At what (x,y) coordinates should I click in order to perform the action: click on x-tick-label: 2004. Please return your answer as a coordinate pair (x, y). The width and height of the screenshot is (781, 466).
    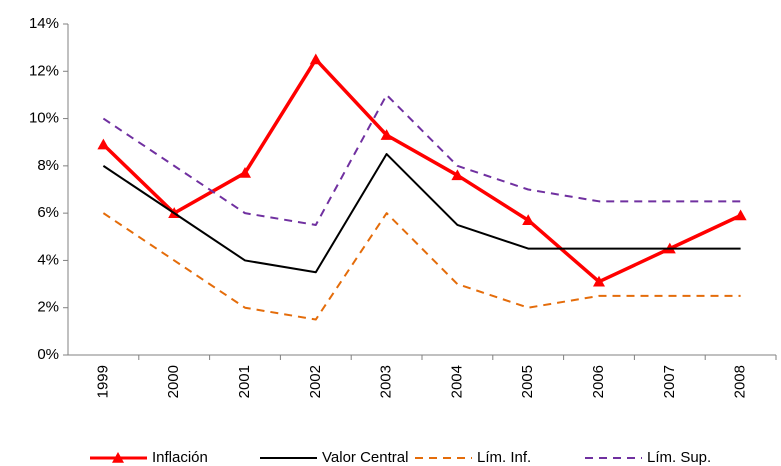
    Looking at the image, I should click on (456, 381).